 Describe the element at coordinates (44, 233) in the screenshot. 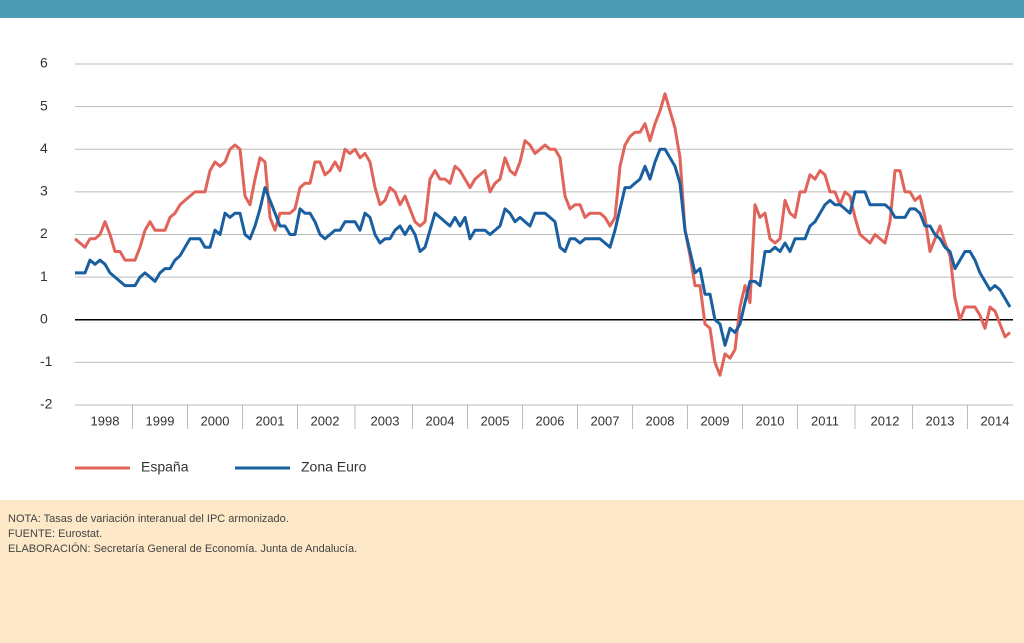

I see `y-tick-label: 2` at that location.